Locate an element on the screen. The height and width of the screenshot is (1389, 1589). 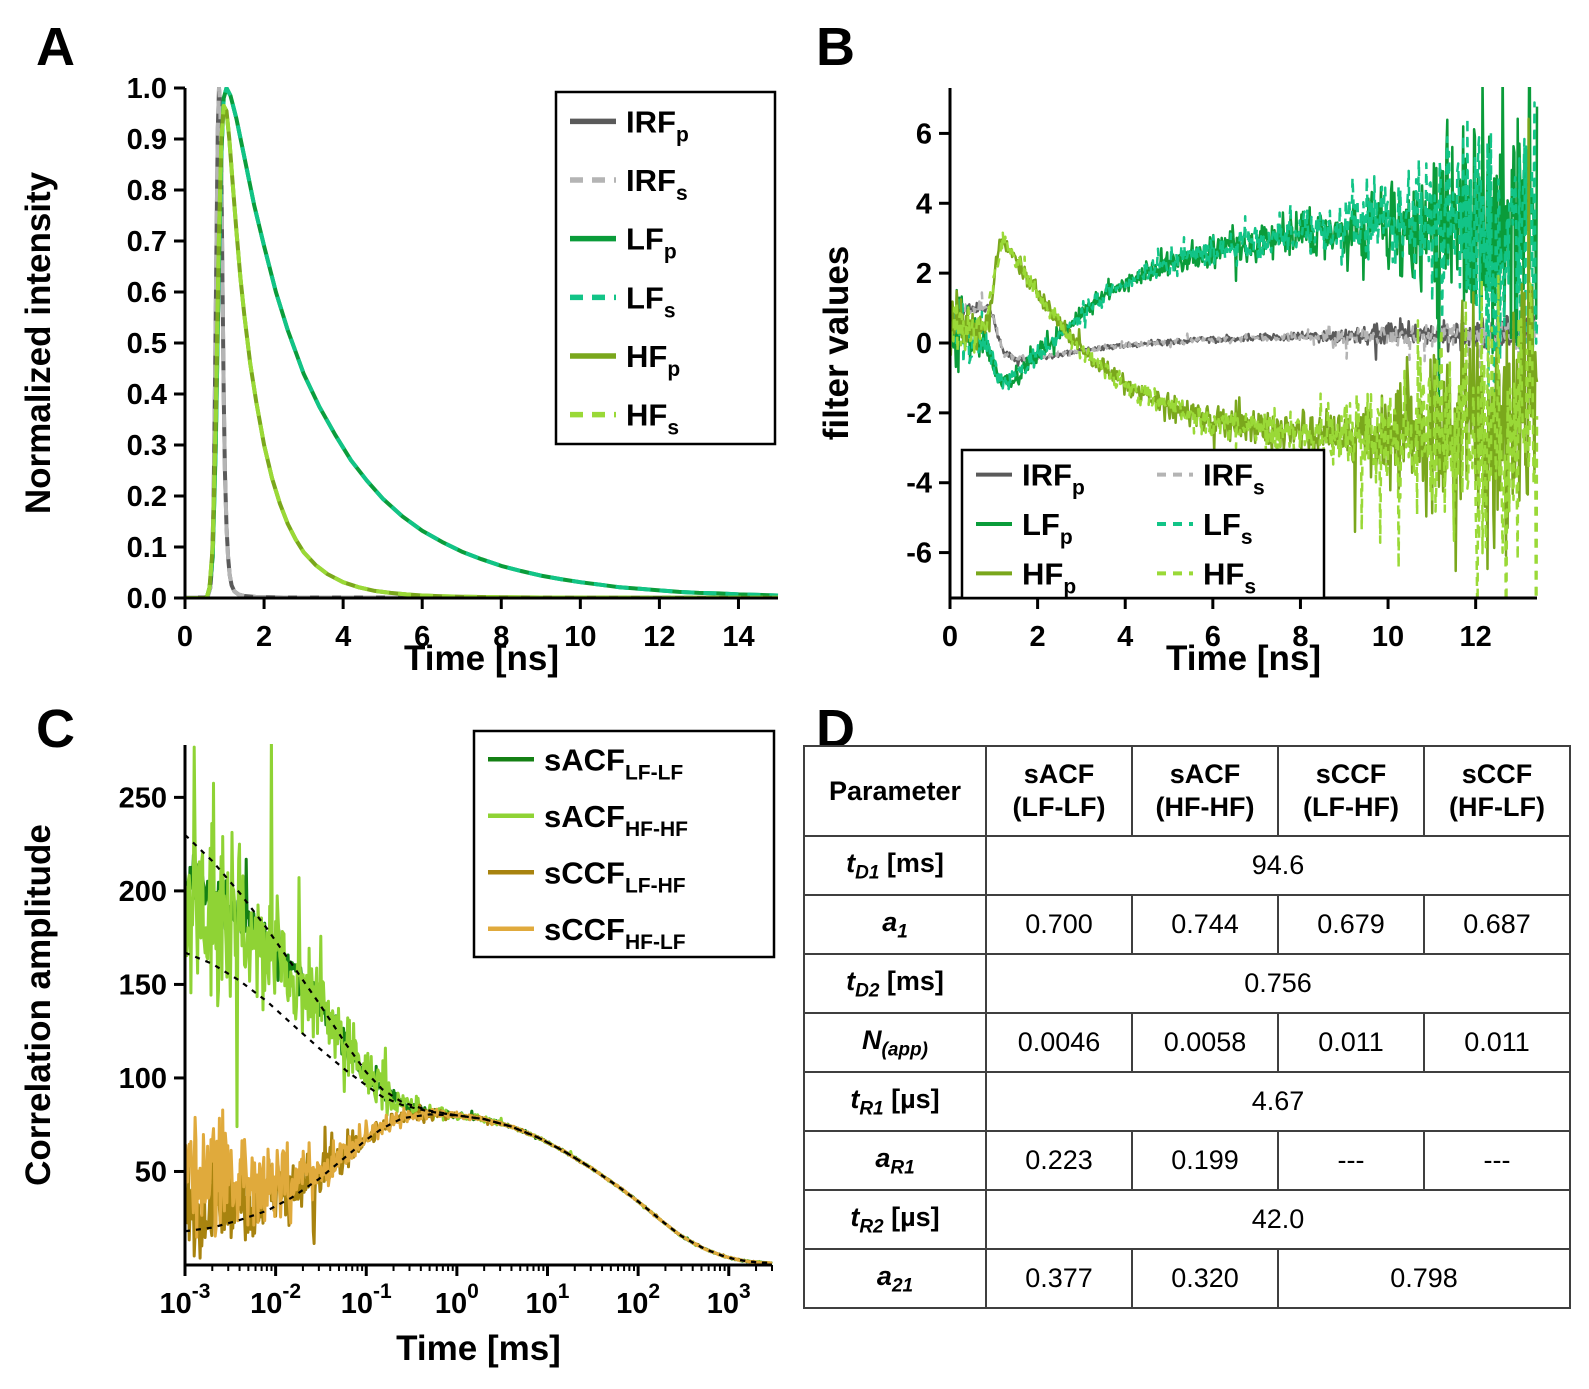
table-row: aR1 0.223 0.199 --- --- is located at coordinates (1187, 1160).